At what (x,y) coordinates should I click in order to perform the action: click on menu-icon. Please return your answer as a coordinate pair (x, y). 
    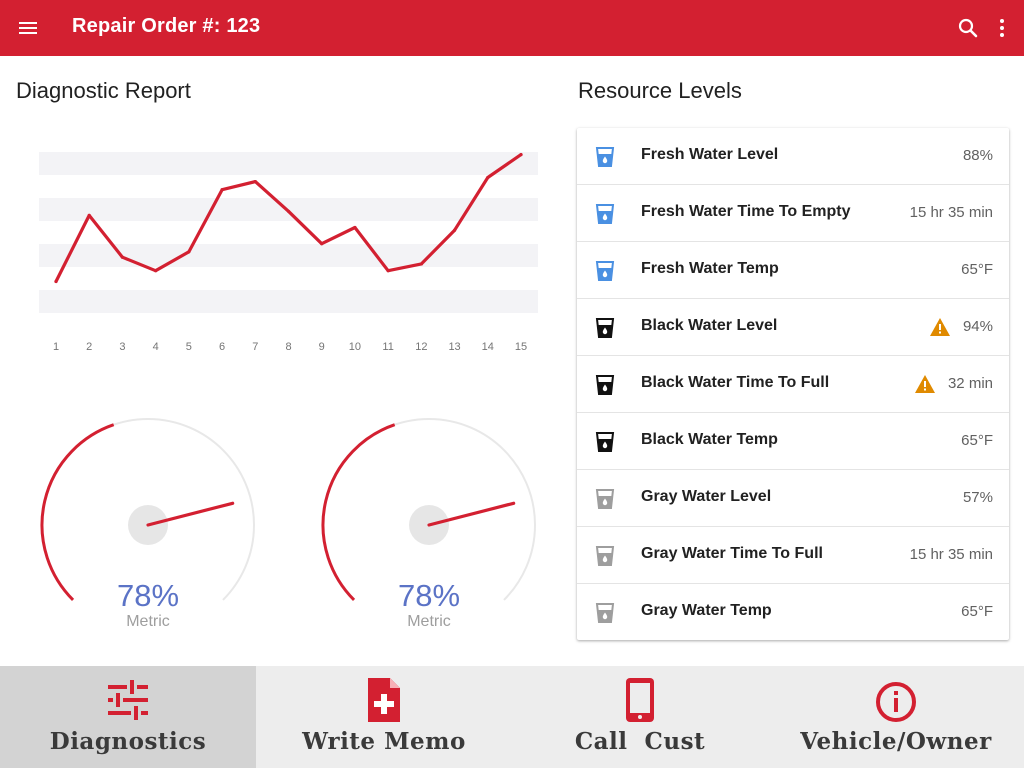
    Looking at the image, I should click on (28, 28).